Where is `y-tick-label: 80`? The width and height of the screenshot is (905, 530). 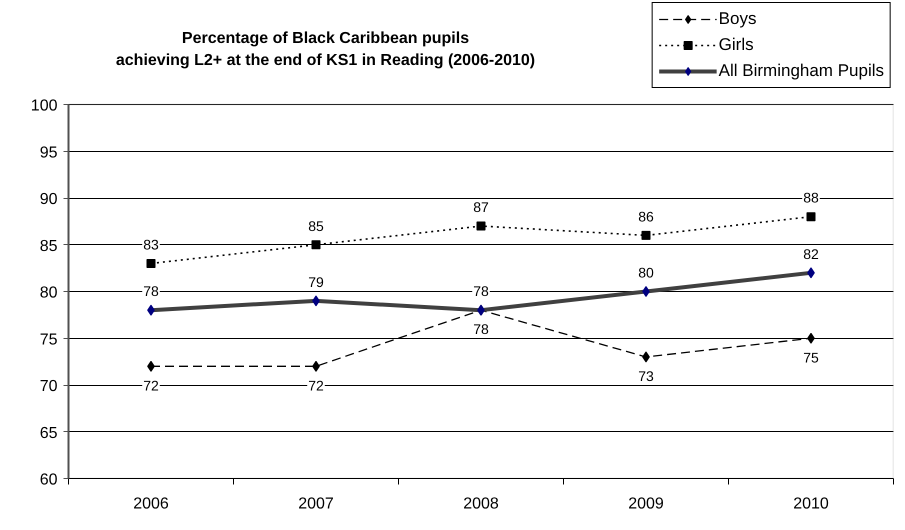
y-tick-label: 80 is located at coordinates (49, 293).